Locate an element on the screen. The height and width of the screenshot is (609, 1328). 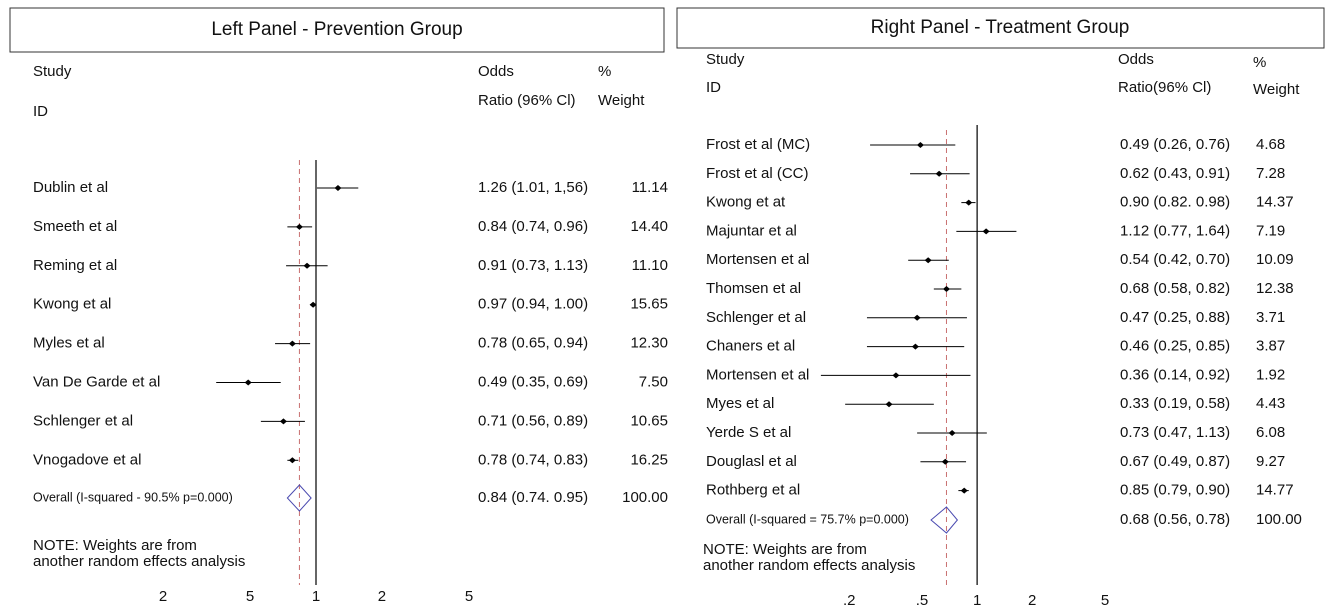
study-name: Vnogadove et al is located at coordinates (87, 459).